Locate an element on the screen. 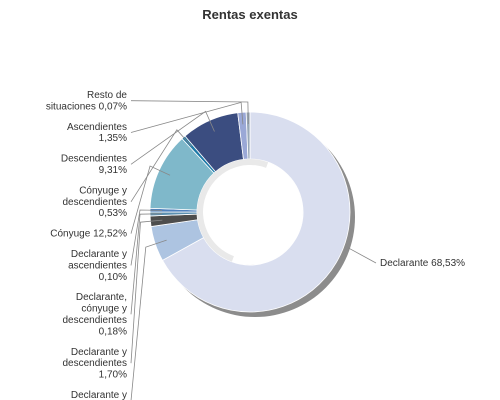  slice-label: Cónyuge 12,52% is located at coordinates (88, 234).